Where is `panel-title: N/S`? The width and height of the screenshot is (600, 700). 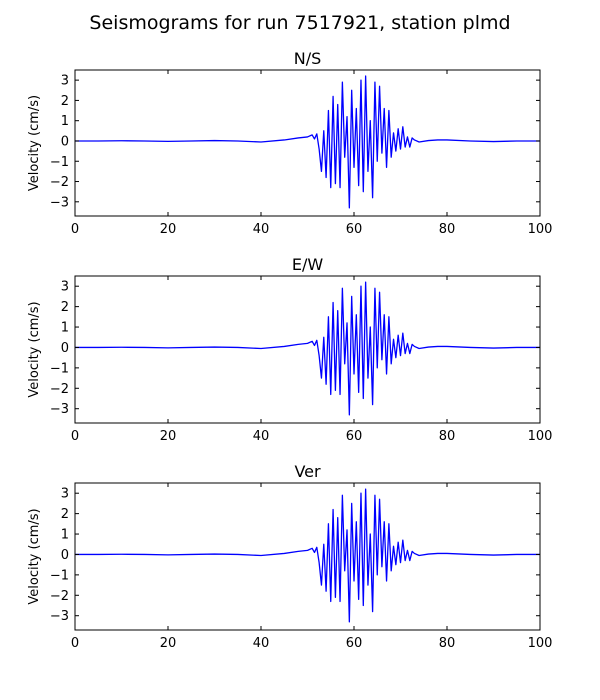
panel-title: N/S is located at coordinates (308, 58).